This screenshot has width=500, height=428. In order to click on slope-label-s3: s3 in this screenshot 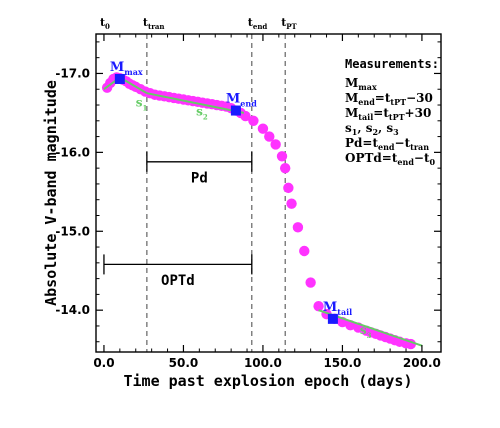, I will do `click(366, 331)`.